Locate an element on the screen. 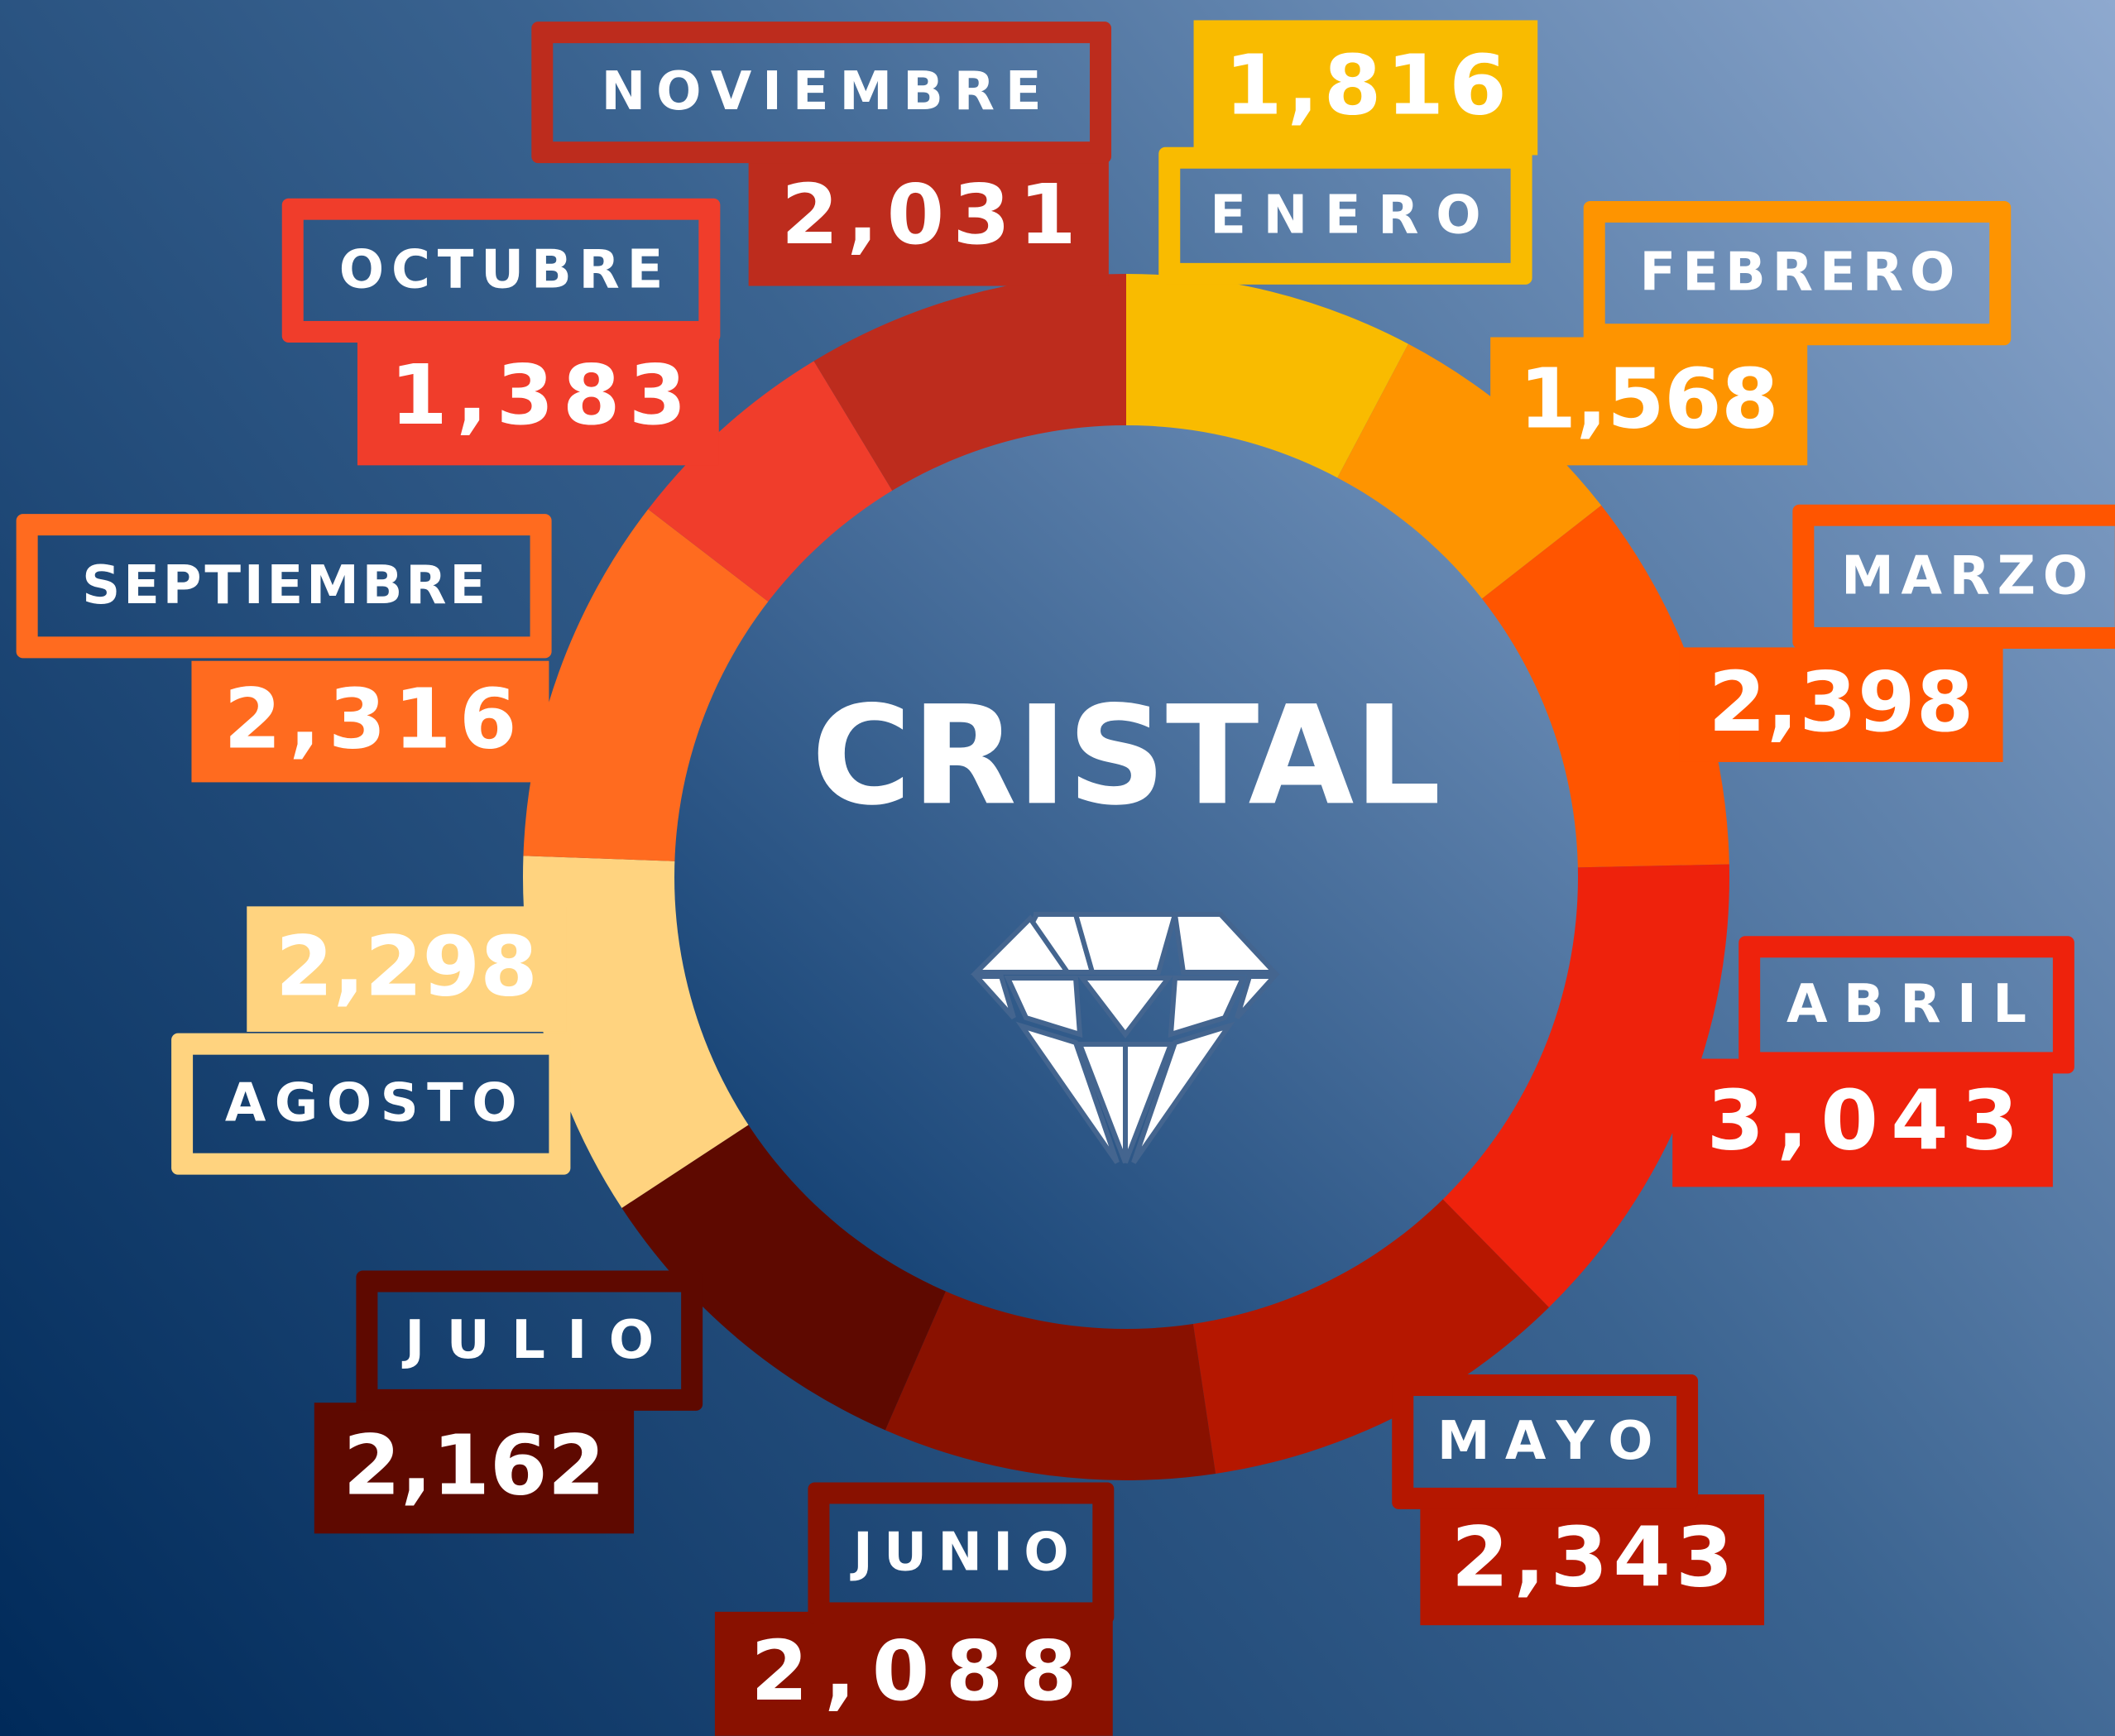 This screenshot has height=1736, width=2115. value-label: 2,162 is located at coordinates (474, 1465).